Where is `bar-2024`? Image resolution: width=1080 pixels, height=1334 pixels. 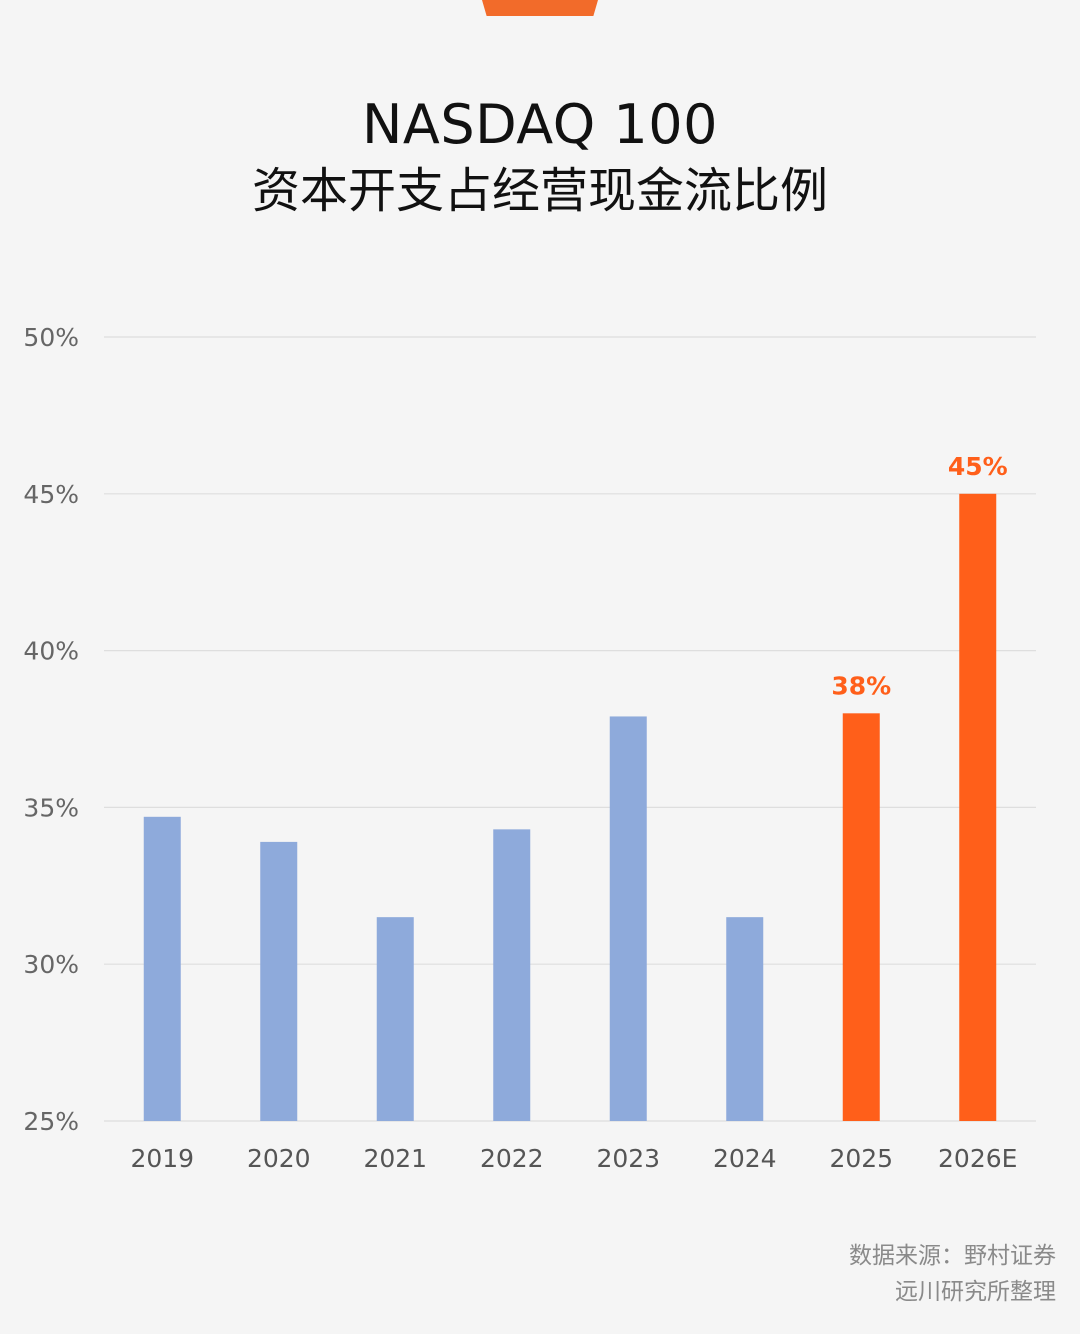
bar-2024 is located at coordinates (745, 1019).